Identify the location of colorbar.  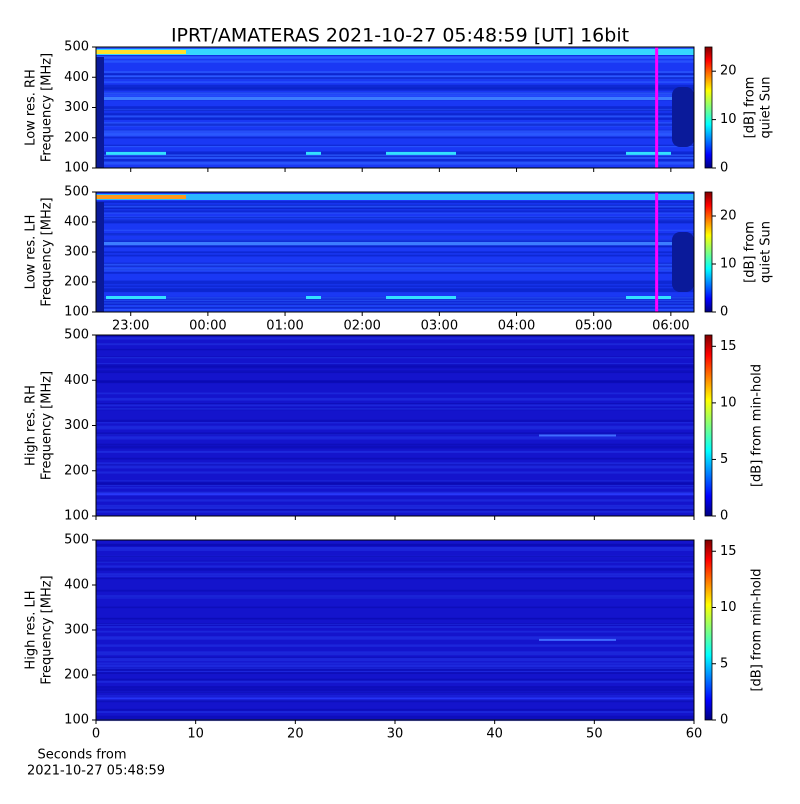
(708, 425).